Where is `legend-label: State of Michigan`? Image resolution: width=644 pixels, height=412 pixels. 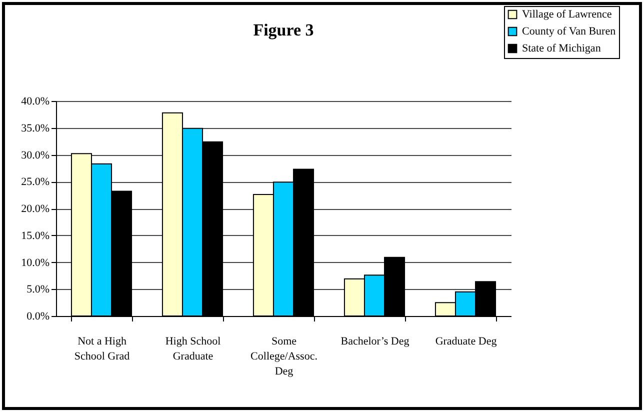
legend-label: State of Michigan is located at coordinates (562, 48).